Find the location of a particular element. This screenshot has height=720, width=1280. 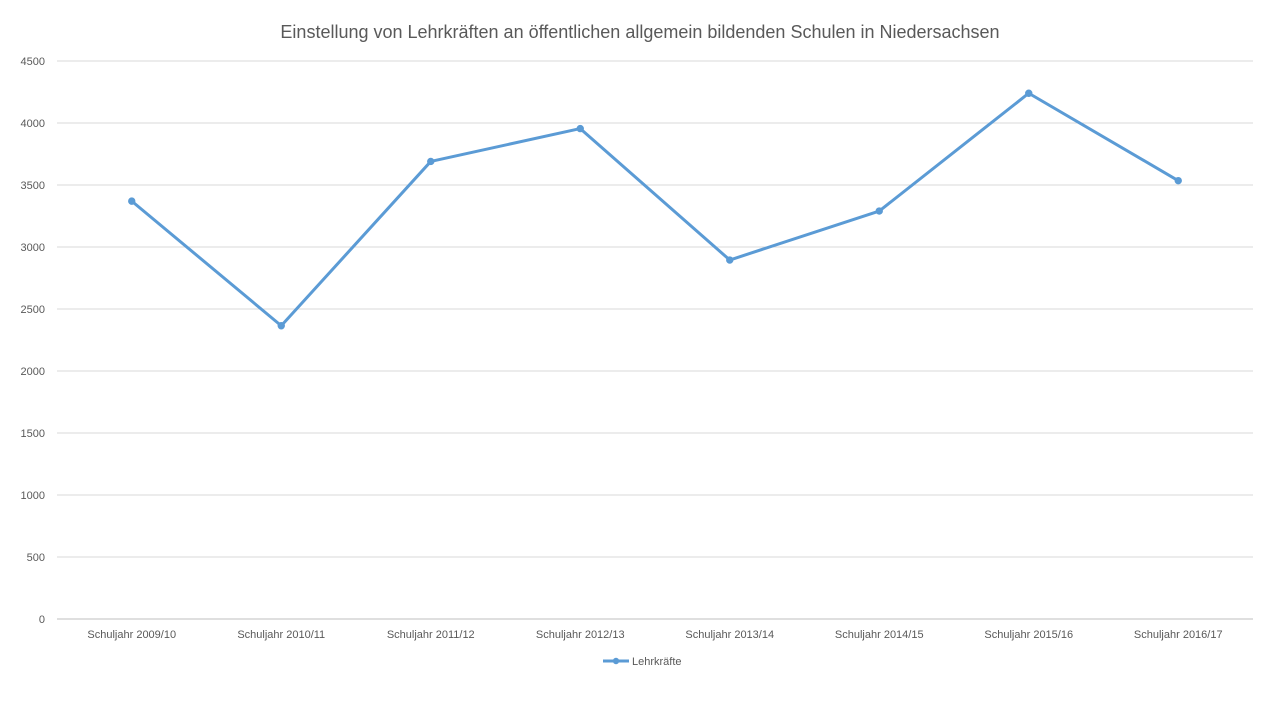

x-tick-label: Schuljahr 2012/13 is located at coordinates (580, 635).